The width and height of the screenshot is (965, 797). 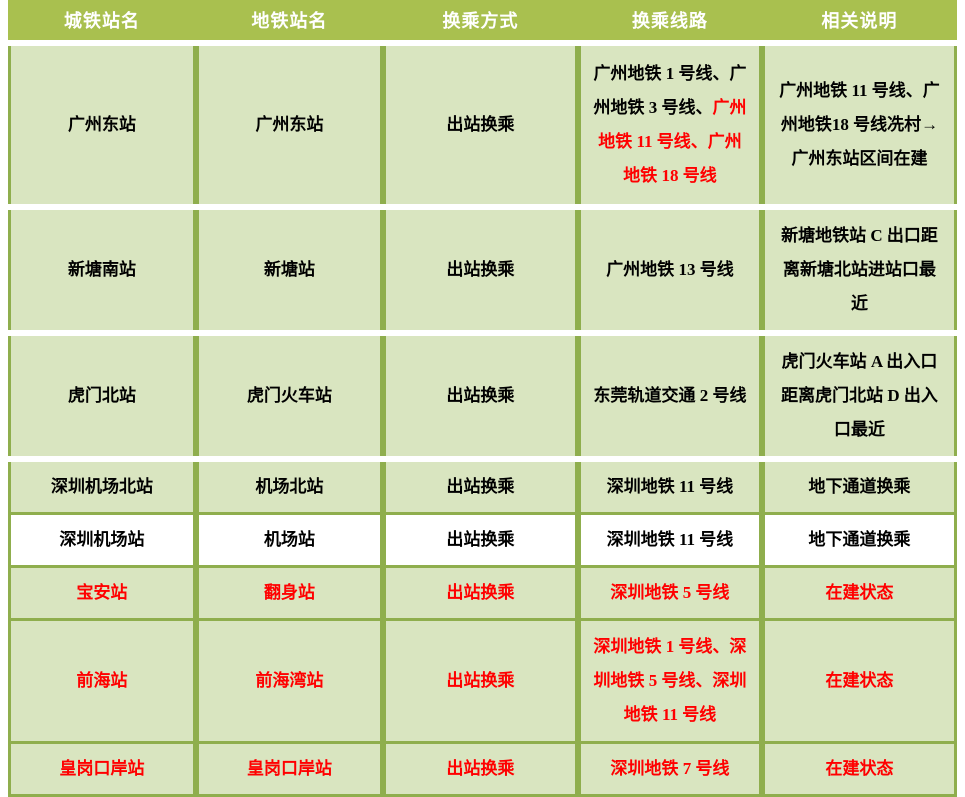 What do you see at coordinates (289, 682) in the screenshot?
I see `cell-ditie-station: 前海湾站` at bounding box center [289, 682].